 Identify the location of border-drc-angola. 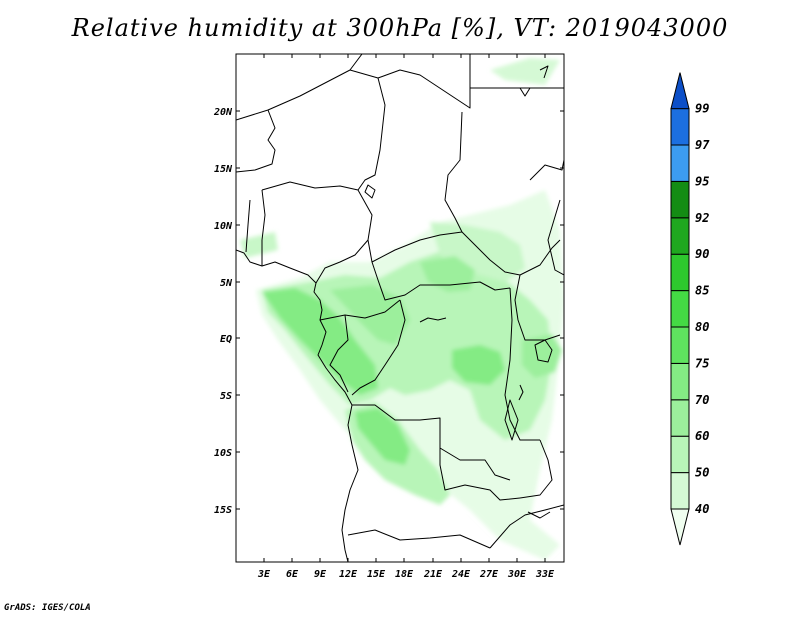
(431, 442).